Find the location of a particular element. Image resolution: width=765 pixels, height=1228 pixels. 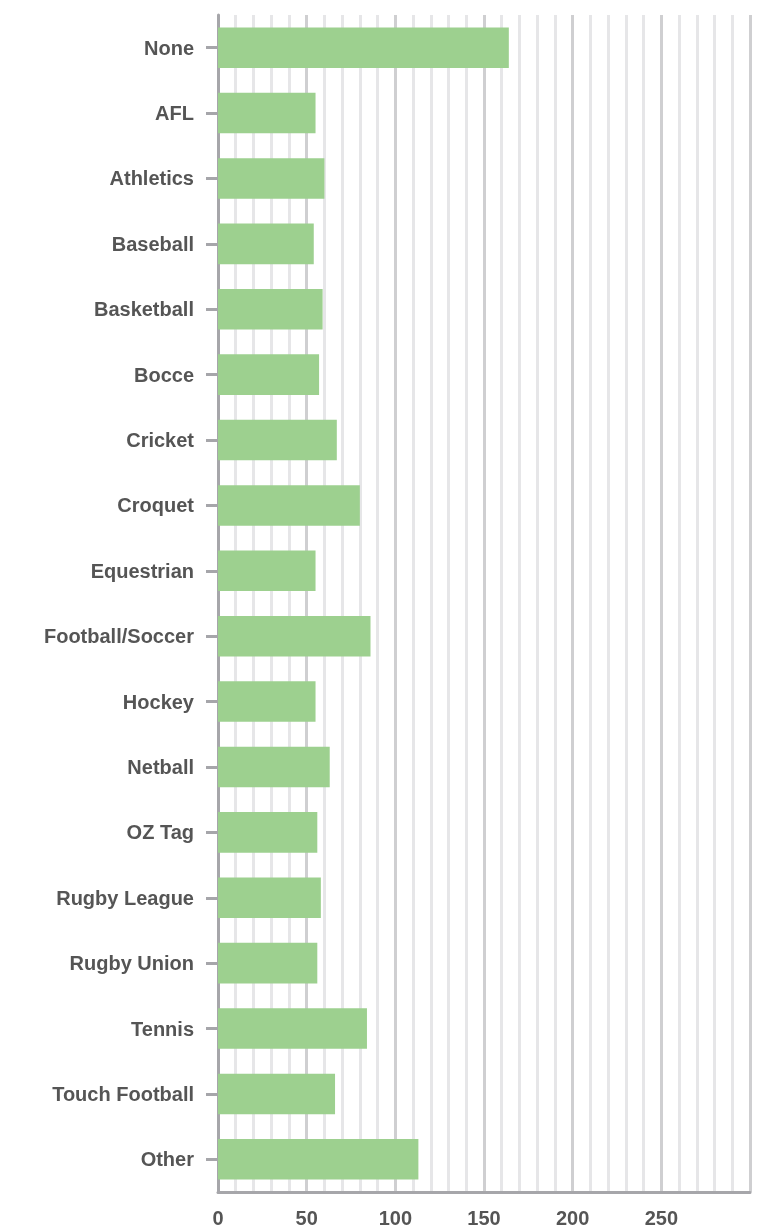

x-tick-label: 150 is located at coordinates (484, 1217).